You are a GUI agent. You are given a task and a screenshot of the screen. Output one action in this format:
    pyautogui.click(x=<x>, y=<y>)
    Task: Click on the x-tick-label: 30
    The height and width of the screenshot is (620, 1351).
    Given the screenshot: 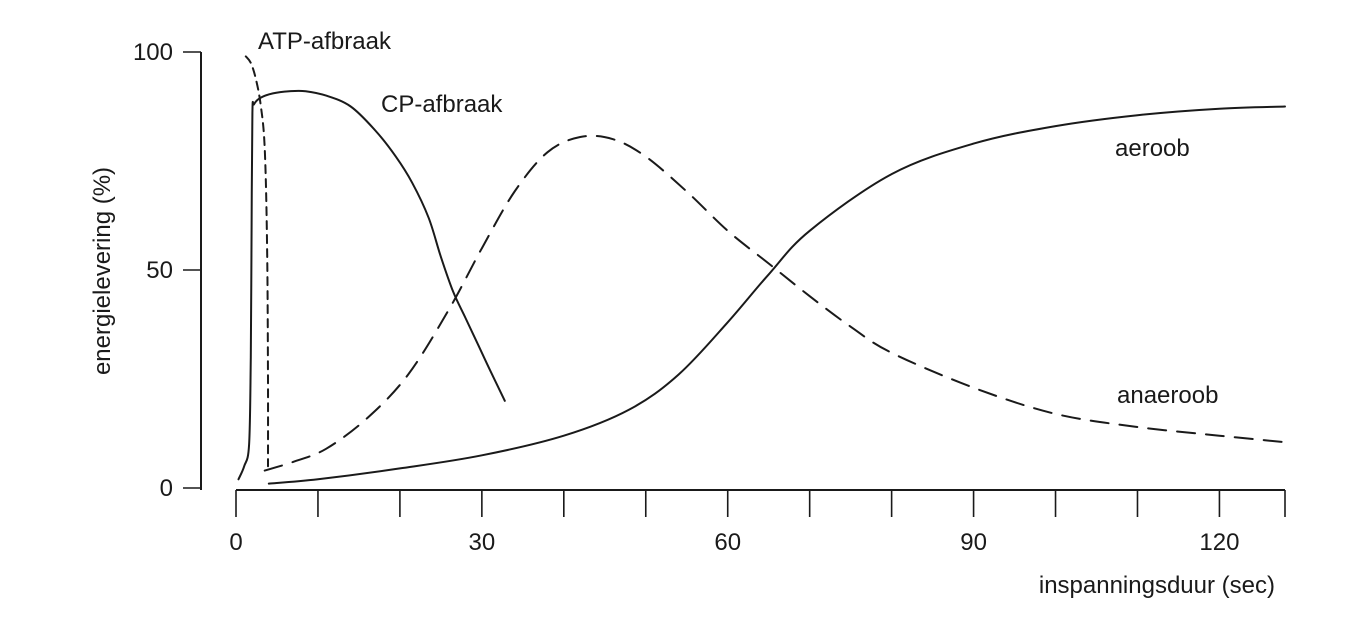 What is the action you would take?
    pyautogui.click(x=482, y=542)
    